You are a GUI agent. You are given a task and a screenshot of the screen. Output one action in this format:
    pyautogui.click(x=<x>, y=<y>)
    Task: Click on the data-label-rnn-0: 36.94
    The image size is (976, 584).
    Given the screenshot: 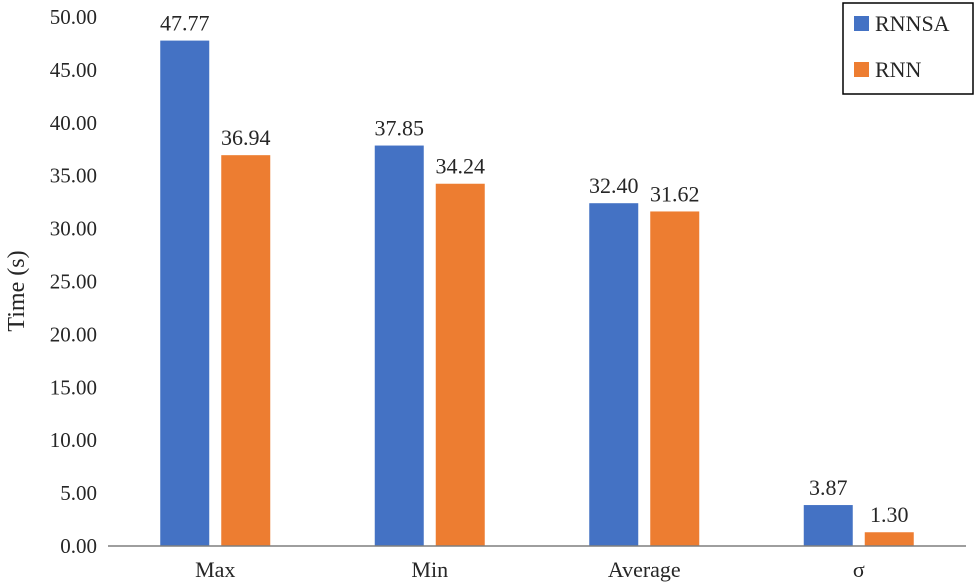 What is the action you would take?
    pyautogui.click(x=246, y=137)
    